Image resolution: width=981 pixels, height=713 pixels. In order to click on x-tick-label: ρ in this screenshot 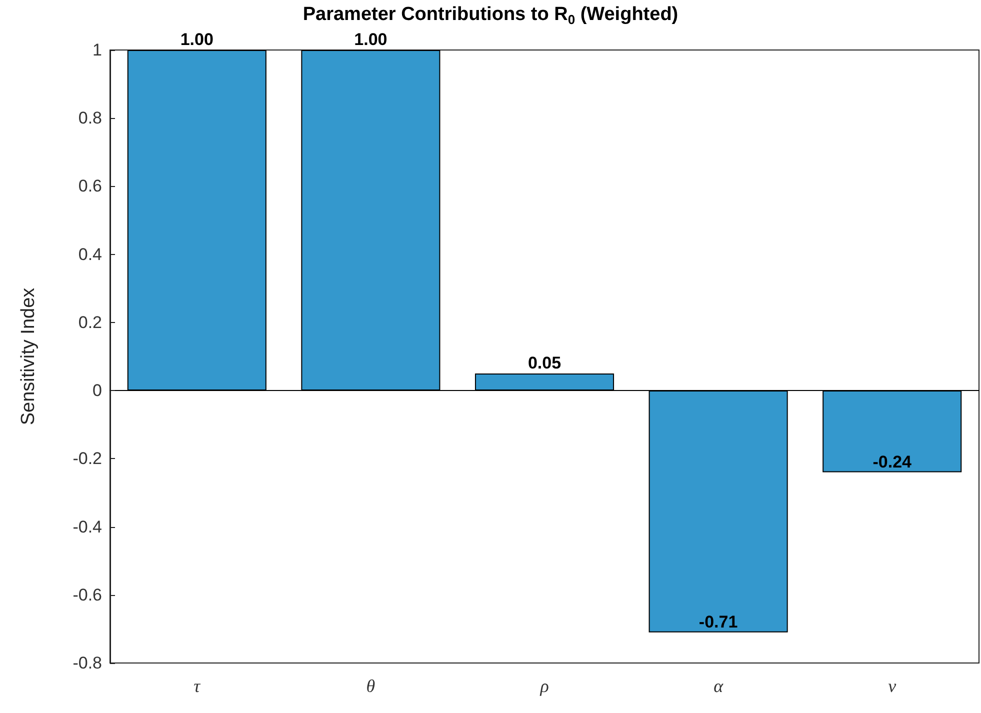, I will do `click(544, 686)`.